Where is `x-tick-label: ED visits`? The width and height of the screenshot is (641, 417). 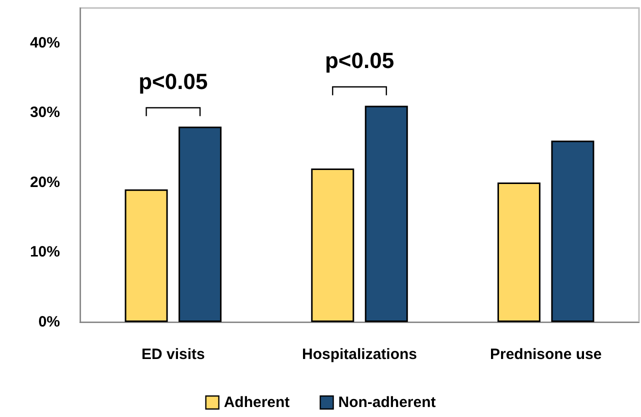 x-tick-label: ED visits is located at coordinates (173, 354).